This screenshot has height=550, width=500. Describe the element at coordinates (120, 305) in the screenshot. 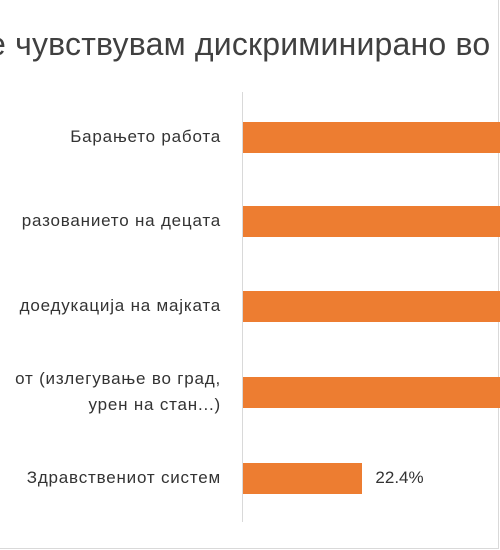

I see `category-label: доедукација на мајката` at that location.